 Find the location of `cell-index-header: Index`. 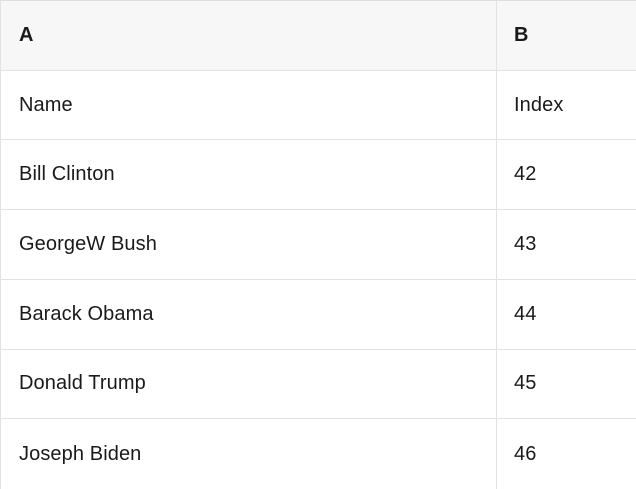

cell-index-header: Index is located at coordinates (539, 104).